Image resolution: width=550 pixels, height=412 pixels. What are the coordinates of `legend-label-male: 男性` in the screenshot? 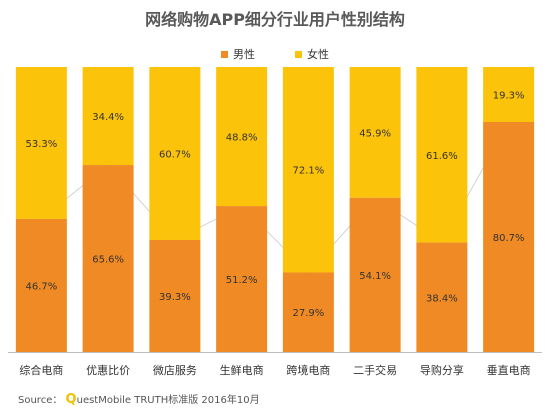 It's located at (244, 54).